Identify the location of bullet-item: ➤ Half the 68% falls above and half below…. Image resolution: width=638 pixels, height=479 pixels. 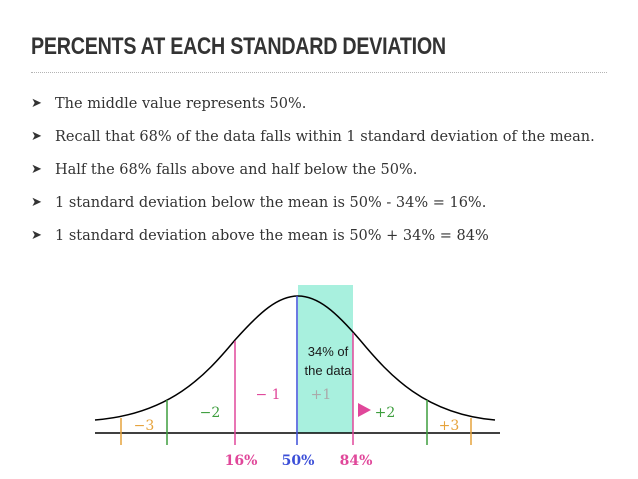
(321, 170).